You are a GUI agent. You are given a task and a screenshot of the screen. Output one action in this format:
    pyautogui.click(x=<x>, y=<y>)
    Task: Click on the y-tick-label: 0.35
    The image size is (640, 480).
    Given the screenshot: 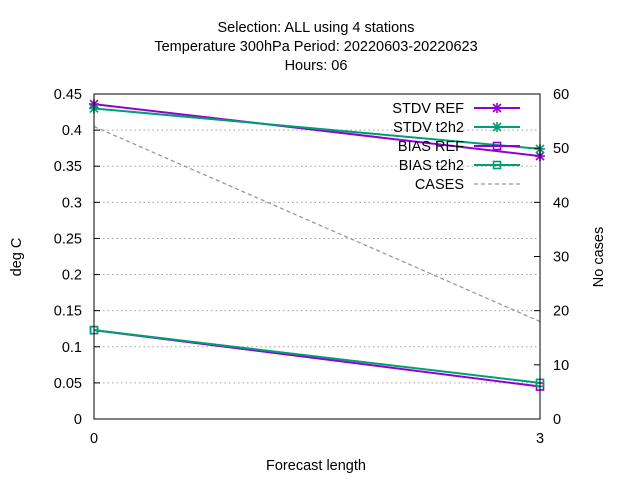 What is the action you would take?
    pyautogui.click(x=68, y=167)
    